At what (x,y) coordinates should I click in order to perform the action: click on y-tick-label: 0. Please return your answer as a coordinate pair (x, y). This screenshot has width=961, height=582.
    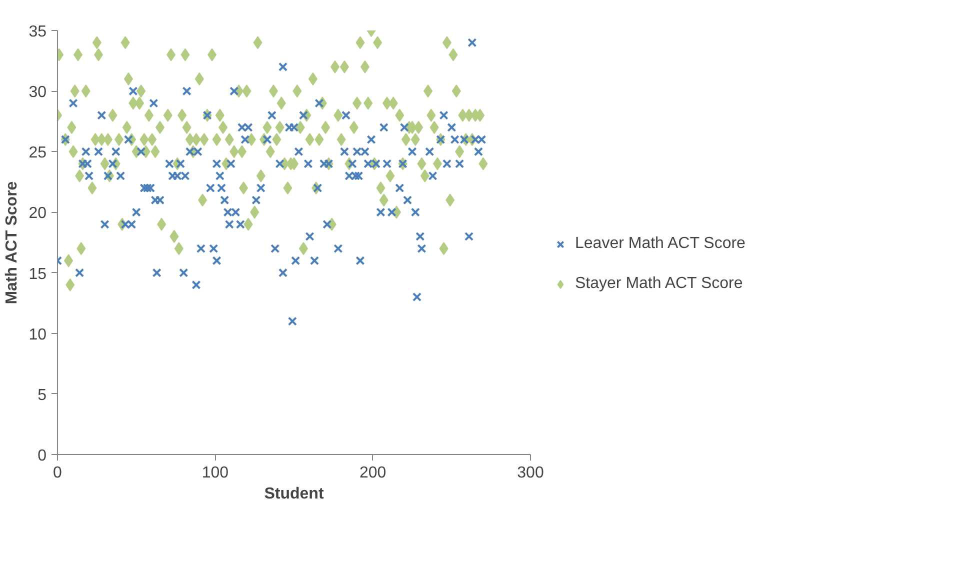
    Looking at the image, I should click on (42, 456).